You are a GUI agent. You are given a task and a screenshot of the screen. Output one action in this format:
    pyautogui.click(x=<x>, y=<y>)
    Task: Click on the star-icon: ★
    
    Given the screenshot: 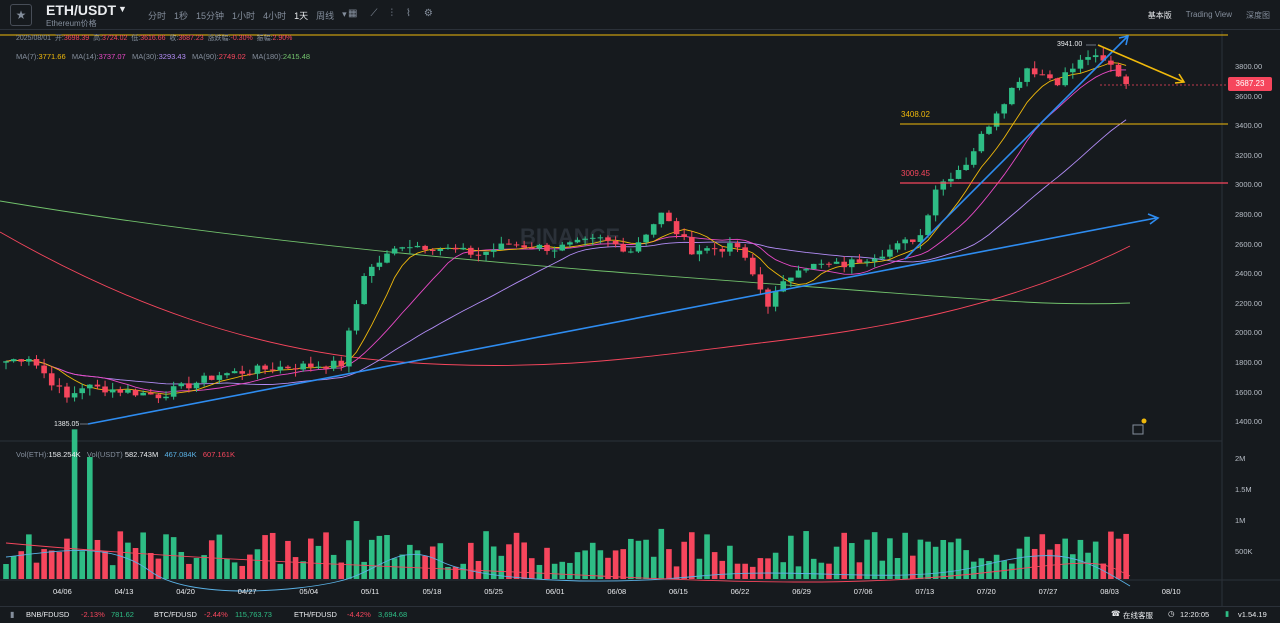 What is the action you would take?
    pyautogui.click(x=21, y=15)
    